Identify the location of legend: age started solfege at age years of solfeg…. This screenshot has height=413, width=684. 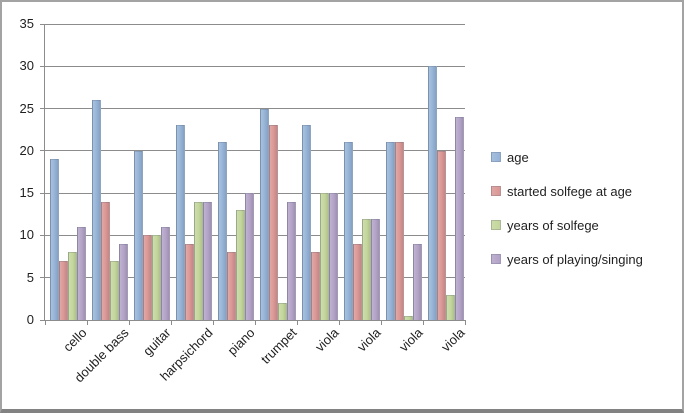
(567, 218).